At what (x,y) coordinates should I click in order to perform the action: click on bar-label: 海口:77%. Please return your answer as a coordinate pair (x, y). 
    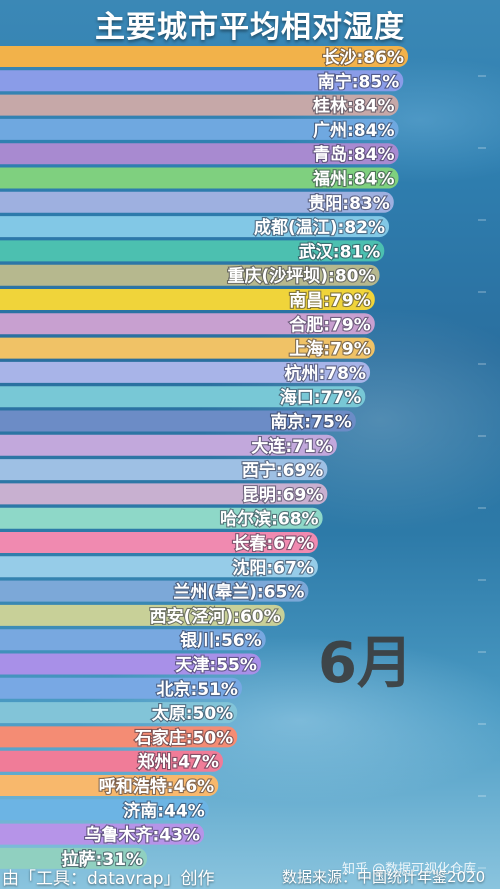
    Looking at the image, I should click on (321, 397).